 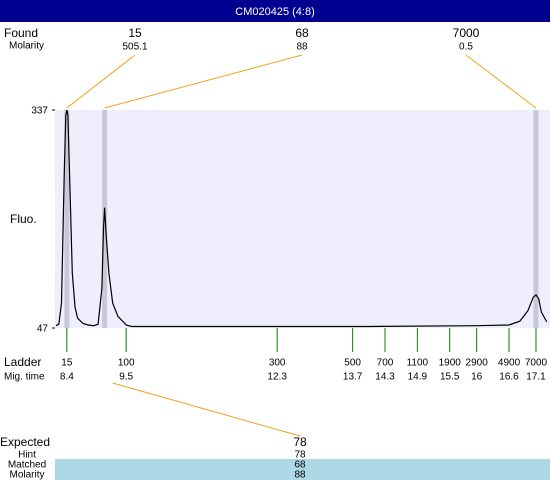 What do you see at coordinates (26, 46) in the screenshot?
I see `molarity-label: Molarity` at bounding box center [26, 46].